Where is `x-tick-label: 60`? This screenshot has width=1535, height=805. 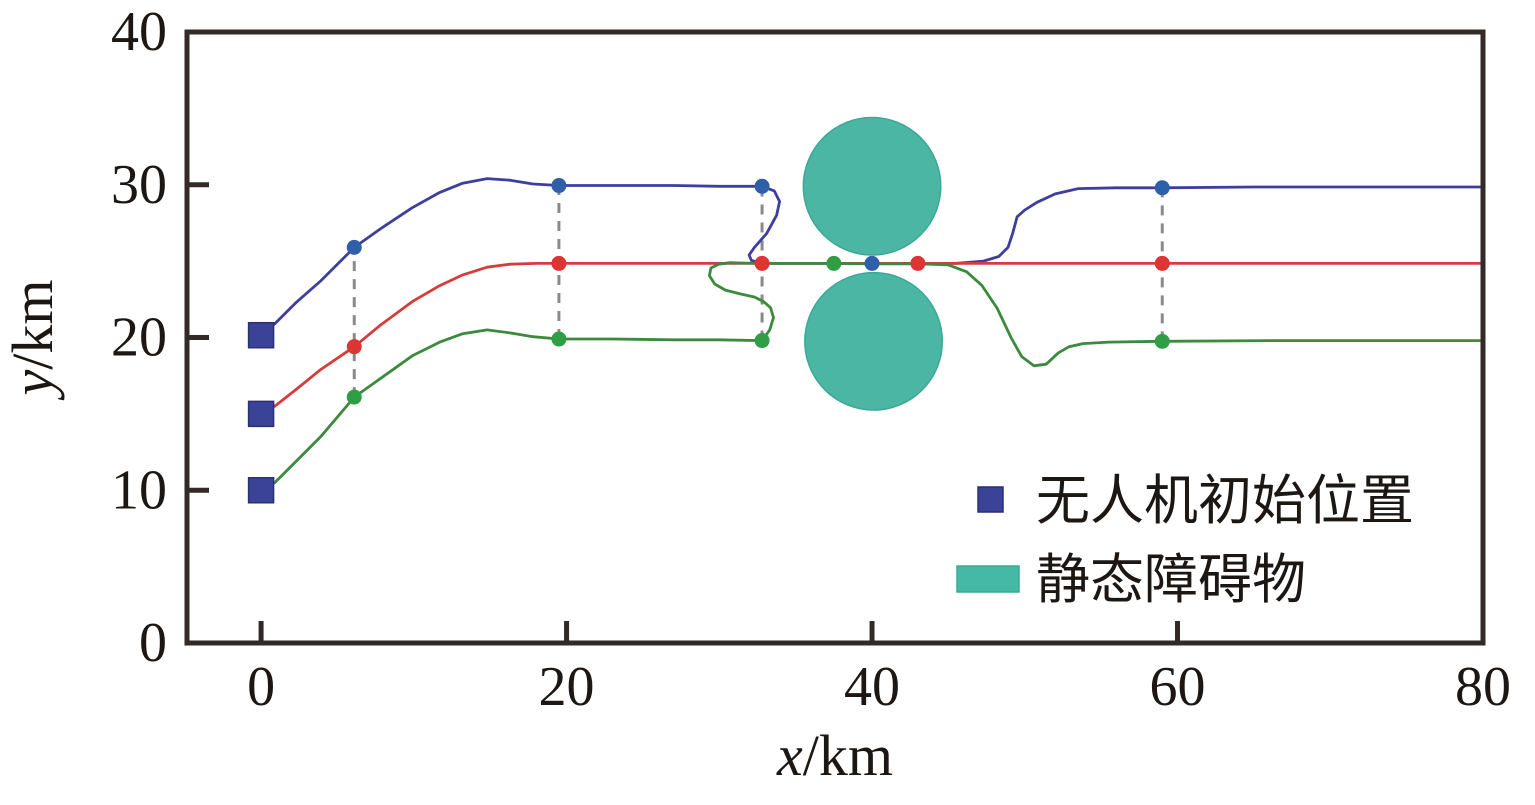
x-tick-label: 60 is located at coordinates (1178, 687).